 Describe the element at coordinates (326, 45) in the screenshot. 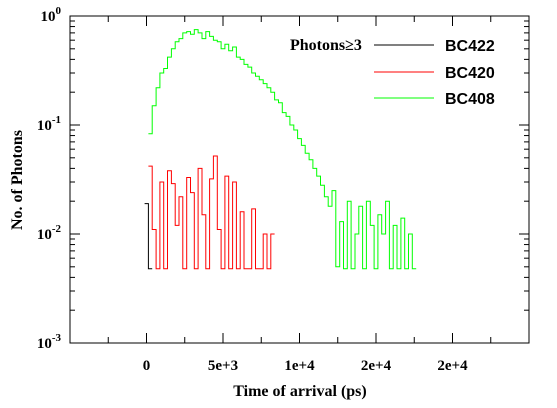

I see `legend-header: Photons≥3` at that location.